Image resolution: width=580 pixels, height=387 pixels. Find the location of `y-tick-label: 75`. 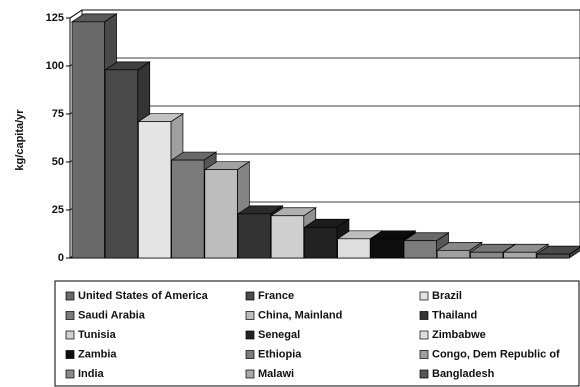

y-tick-label: 75 is located at coordinates (58, 114).